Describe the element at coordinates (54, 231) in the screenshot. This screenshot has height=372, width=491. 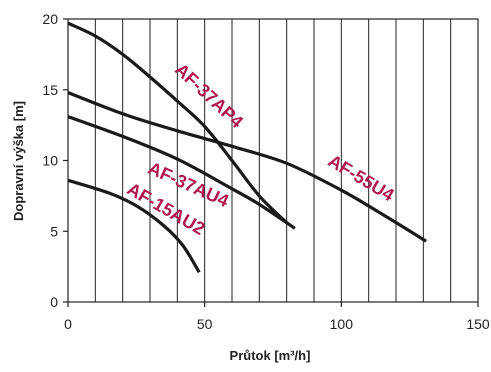
I see `y-tick-label: 5` at that location.